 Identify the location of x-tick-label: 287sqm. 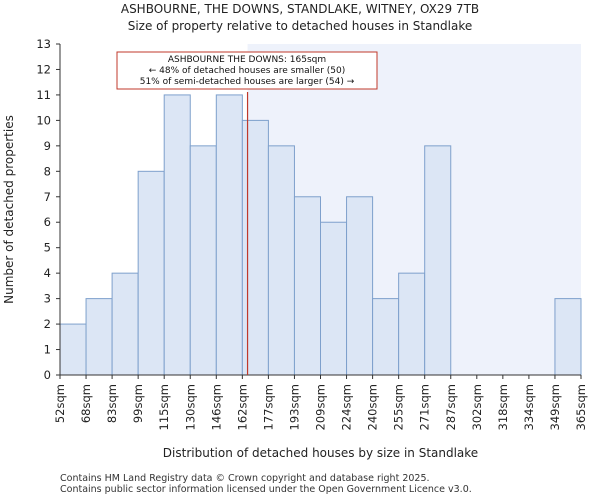
(451, 407).